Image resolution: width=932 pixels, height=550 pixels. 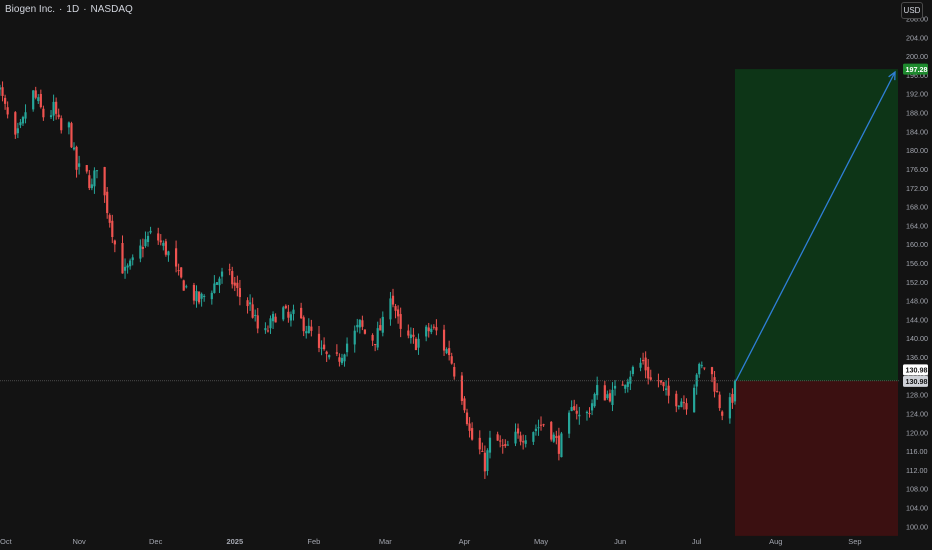 What do you see at coordinates (917, 507) in the screenshot?
I see `y-tick-label: 104.00` at bounding box center [917, 507].